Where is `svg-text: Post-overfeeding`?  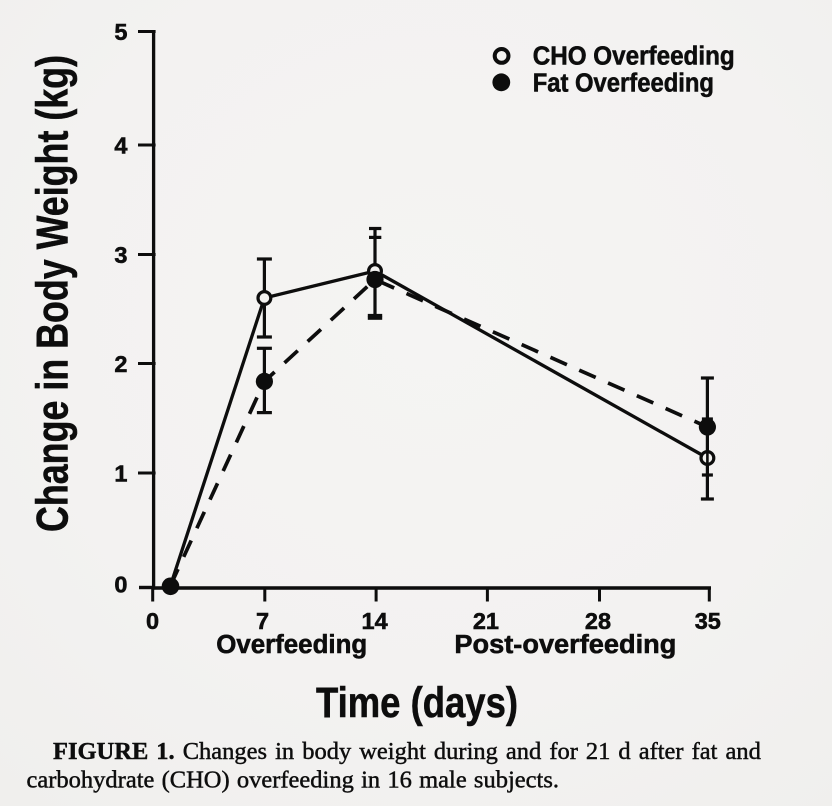 svg-text: Post-overfeeding is located at coordinates (565, 644).